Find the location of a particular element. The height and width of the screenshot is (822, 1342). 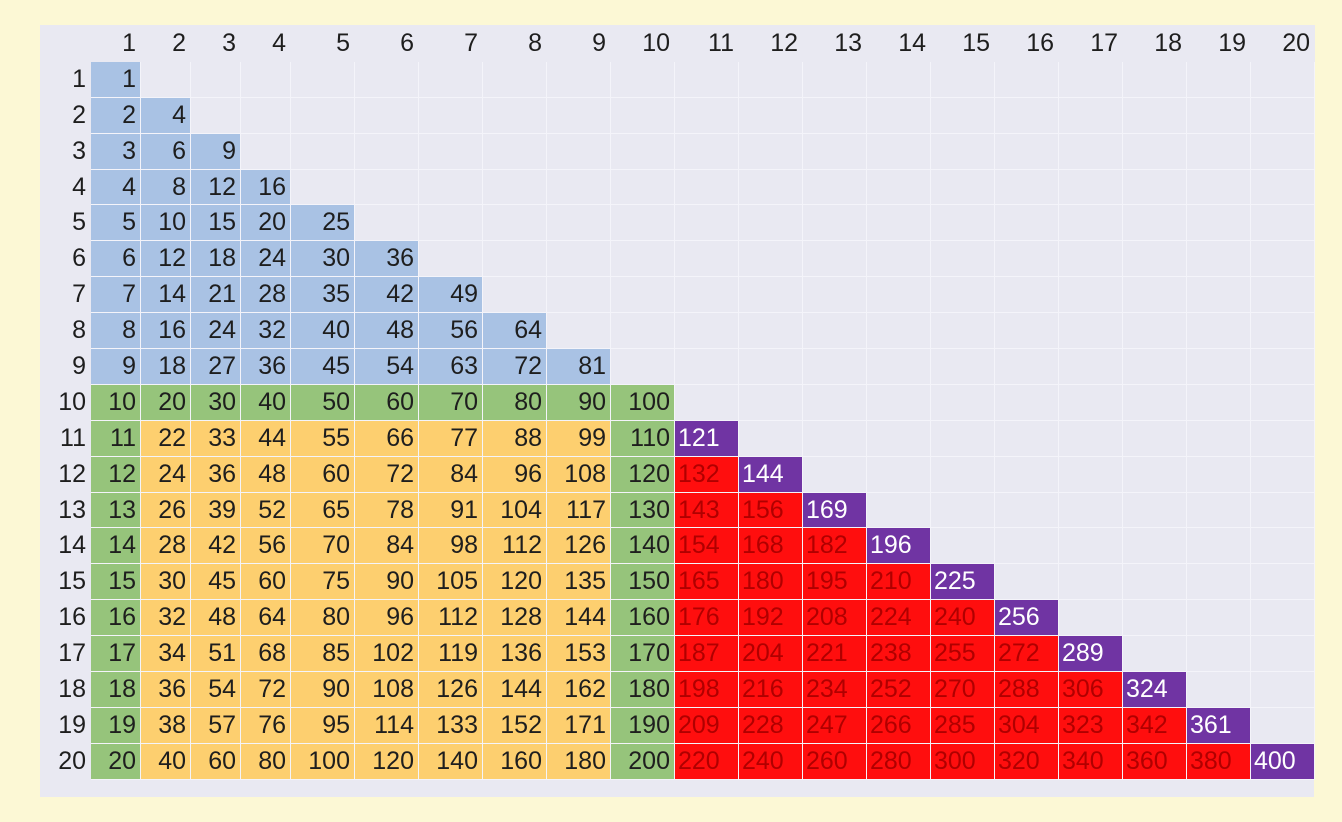

column-header: 7 is located at coordinates (450, 43).